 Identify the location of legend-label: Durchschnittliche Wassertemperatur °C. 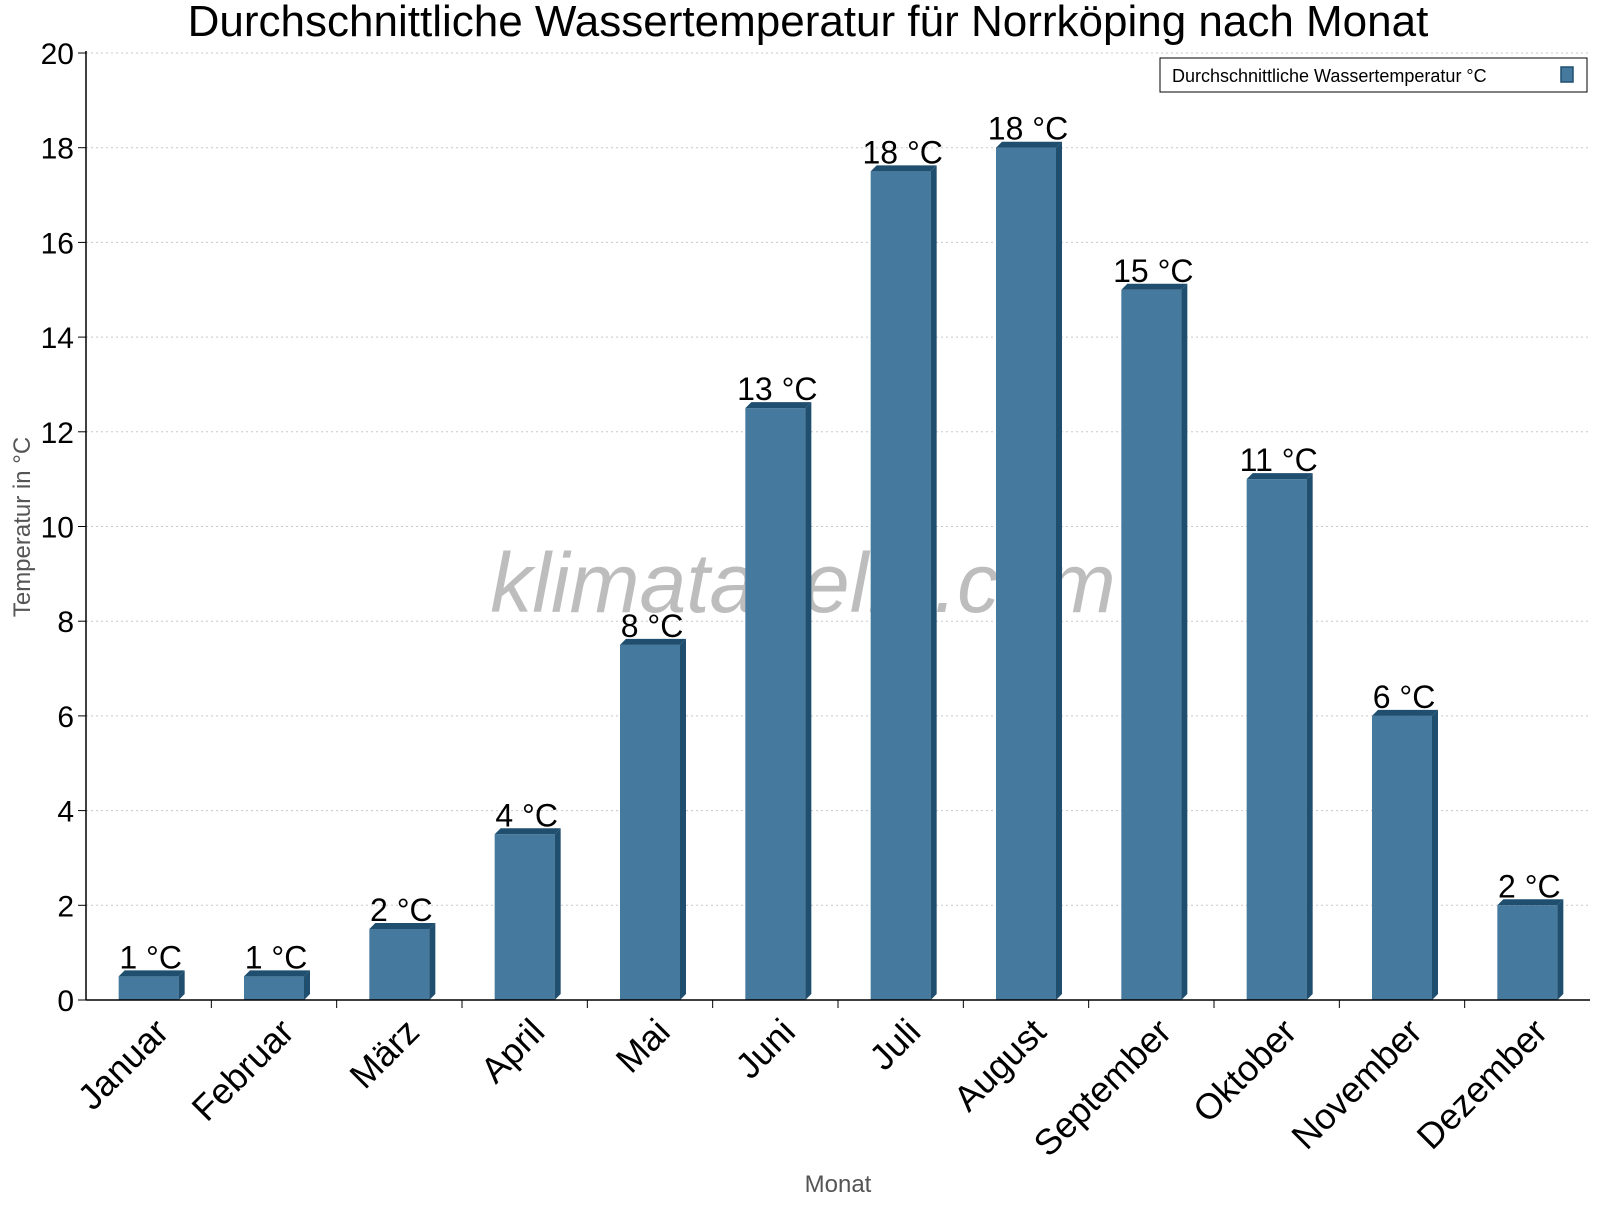
(1329, 76).